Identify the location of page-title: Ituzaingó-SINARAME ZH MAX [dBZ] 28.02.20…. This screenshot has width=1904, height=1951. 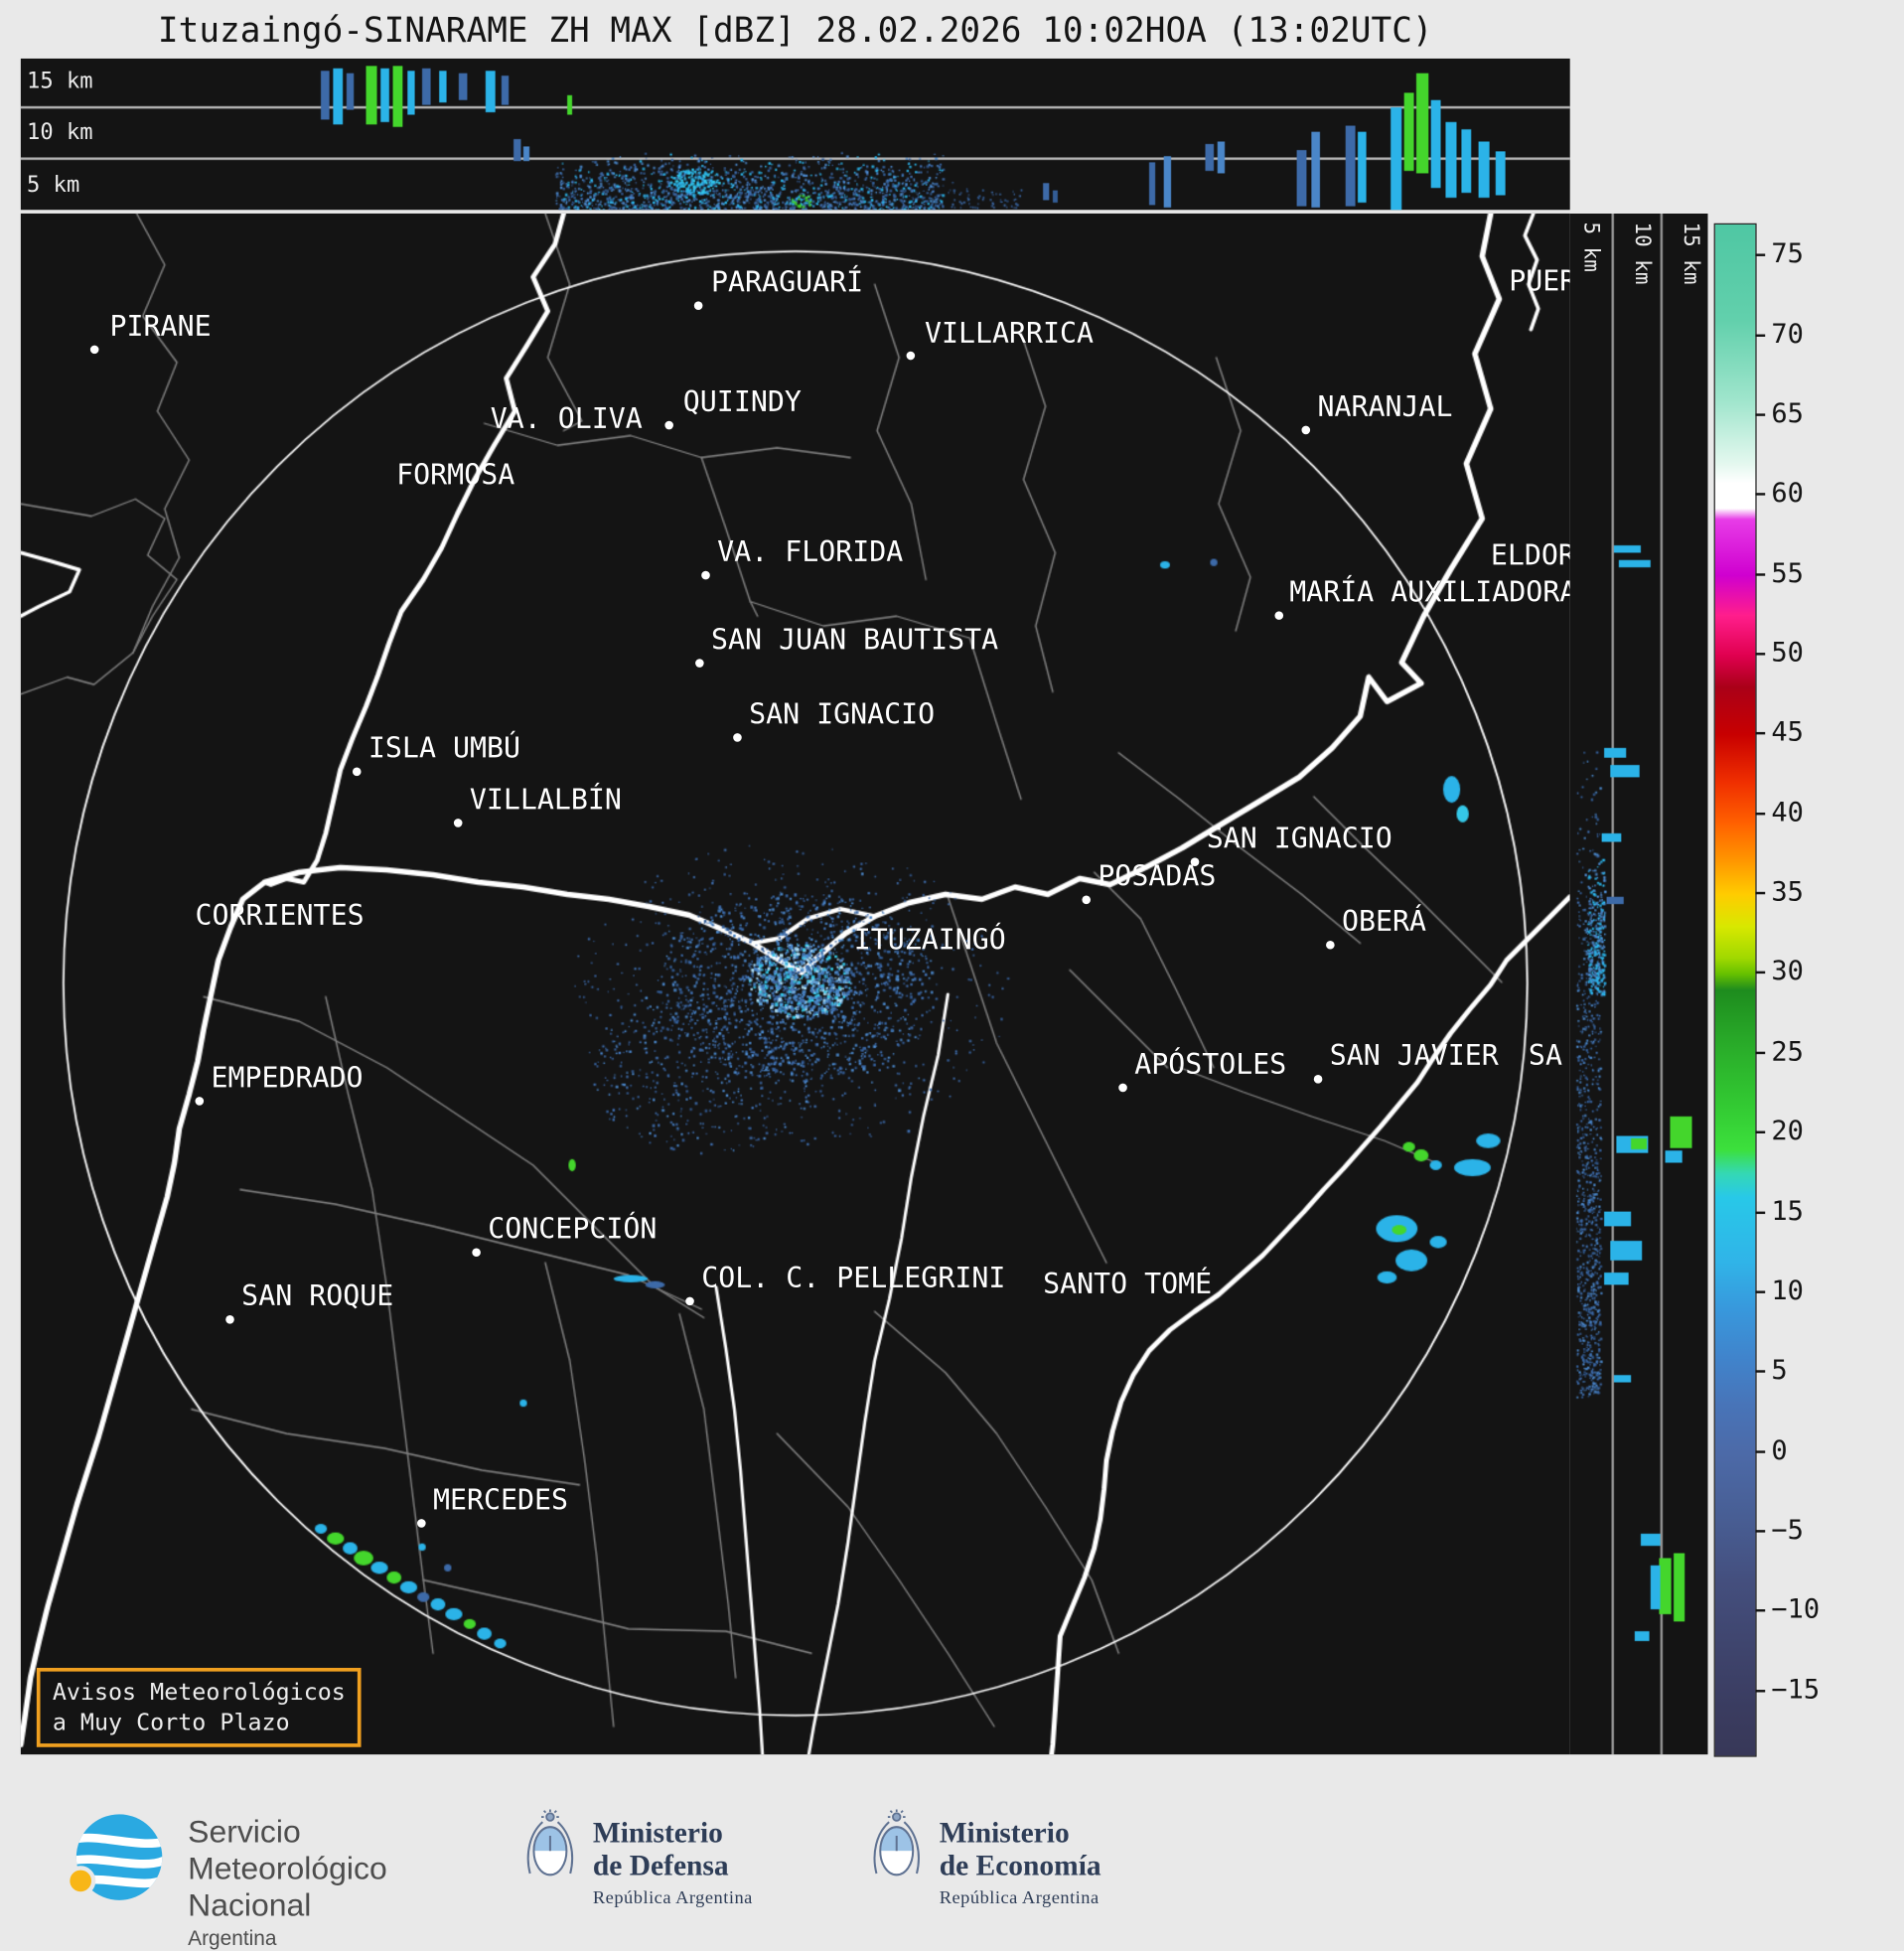
(795, 30).